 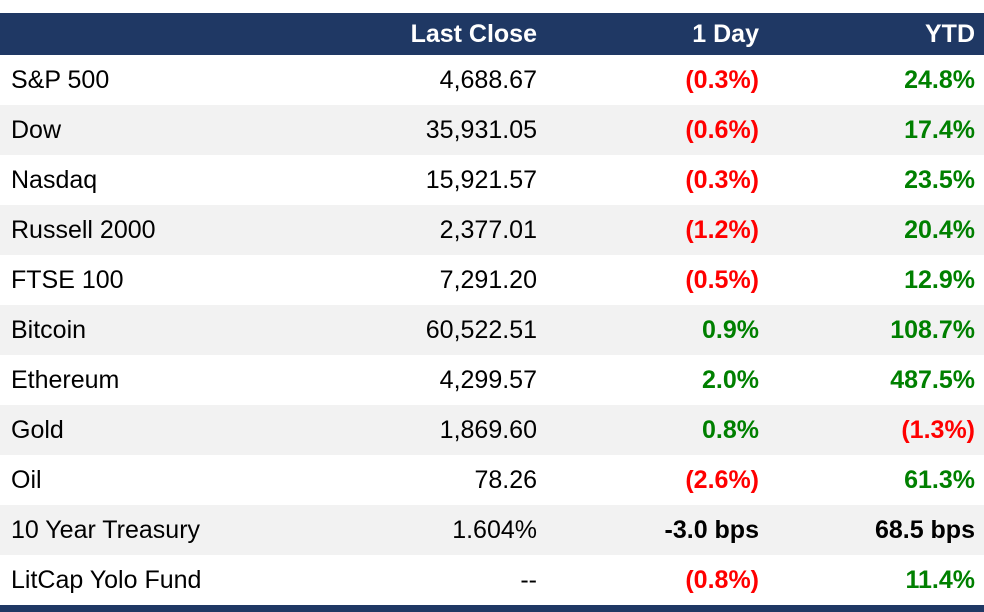 What do you see at coordinates (938, 429) in the screenshot?
I see `ytd-value: (1.3%)` at bounding box center [938, 429].